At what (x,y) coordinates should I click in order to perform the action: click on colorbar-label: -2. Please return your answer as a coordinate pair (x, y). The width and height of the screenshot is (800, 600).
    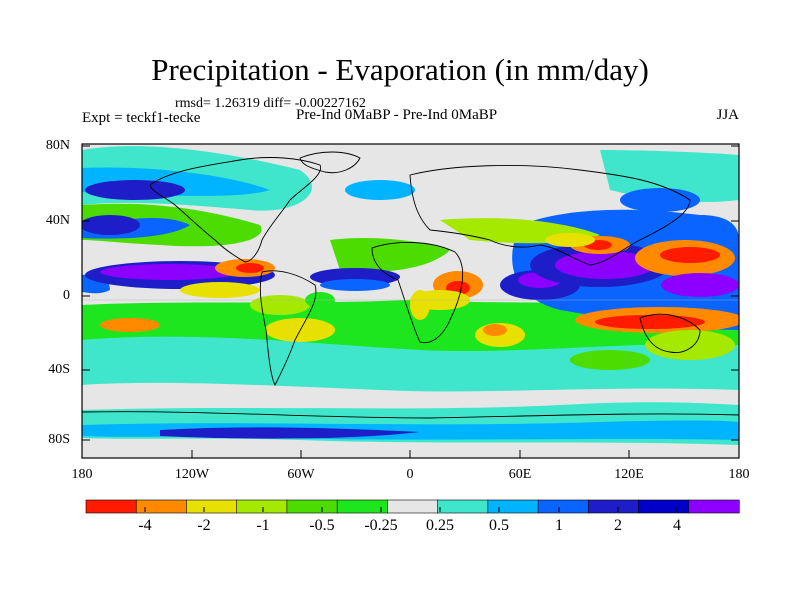
    Looking at the image, I should click on (204, 525).